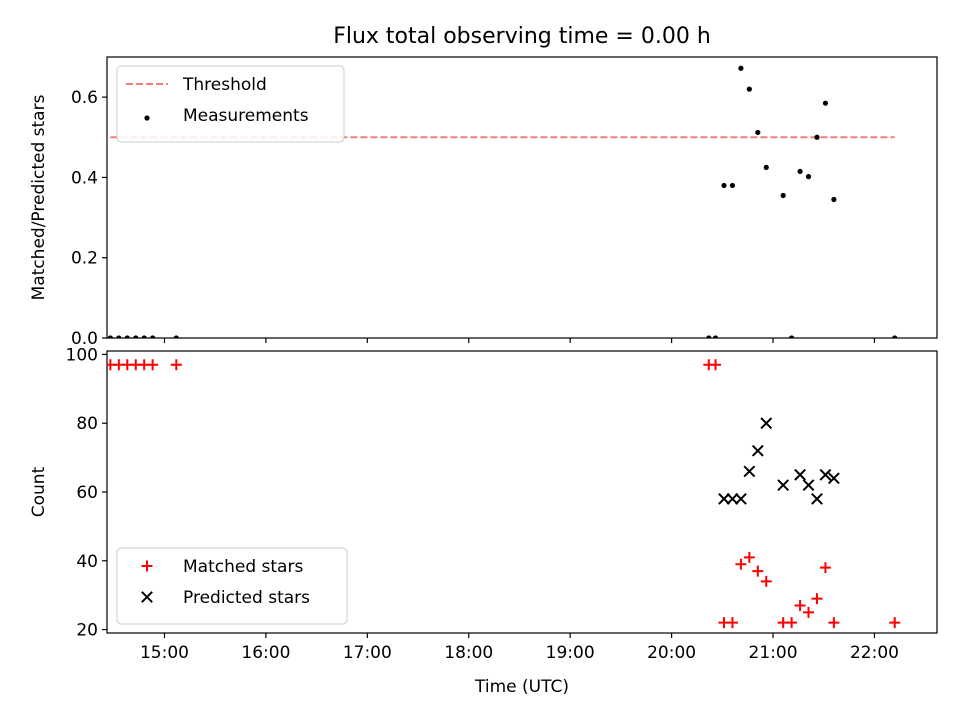 Image resolution: width=960 pixels, height=720 pixels. Describe the element at coordinates (84, 178) in the screenshot. I see `y-tick-label: 0.4` at that location.